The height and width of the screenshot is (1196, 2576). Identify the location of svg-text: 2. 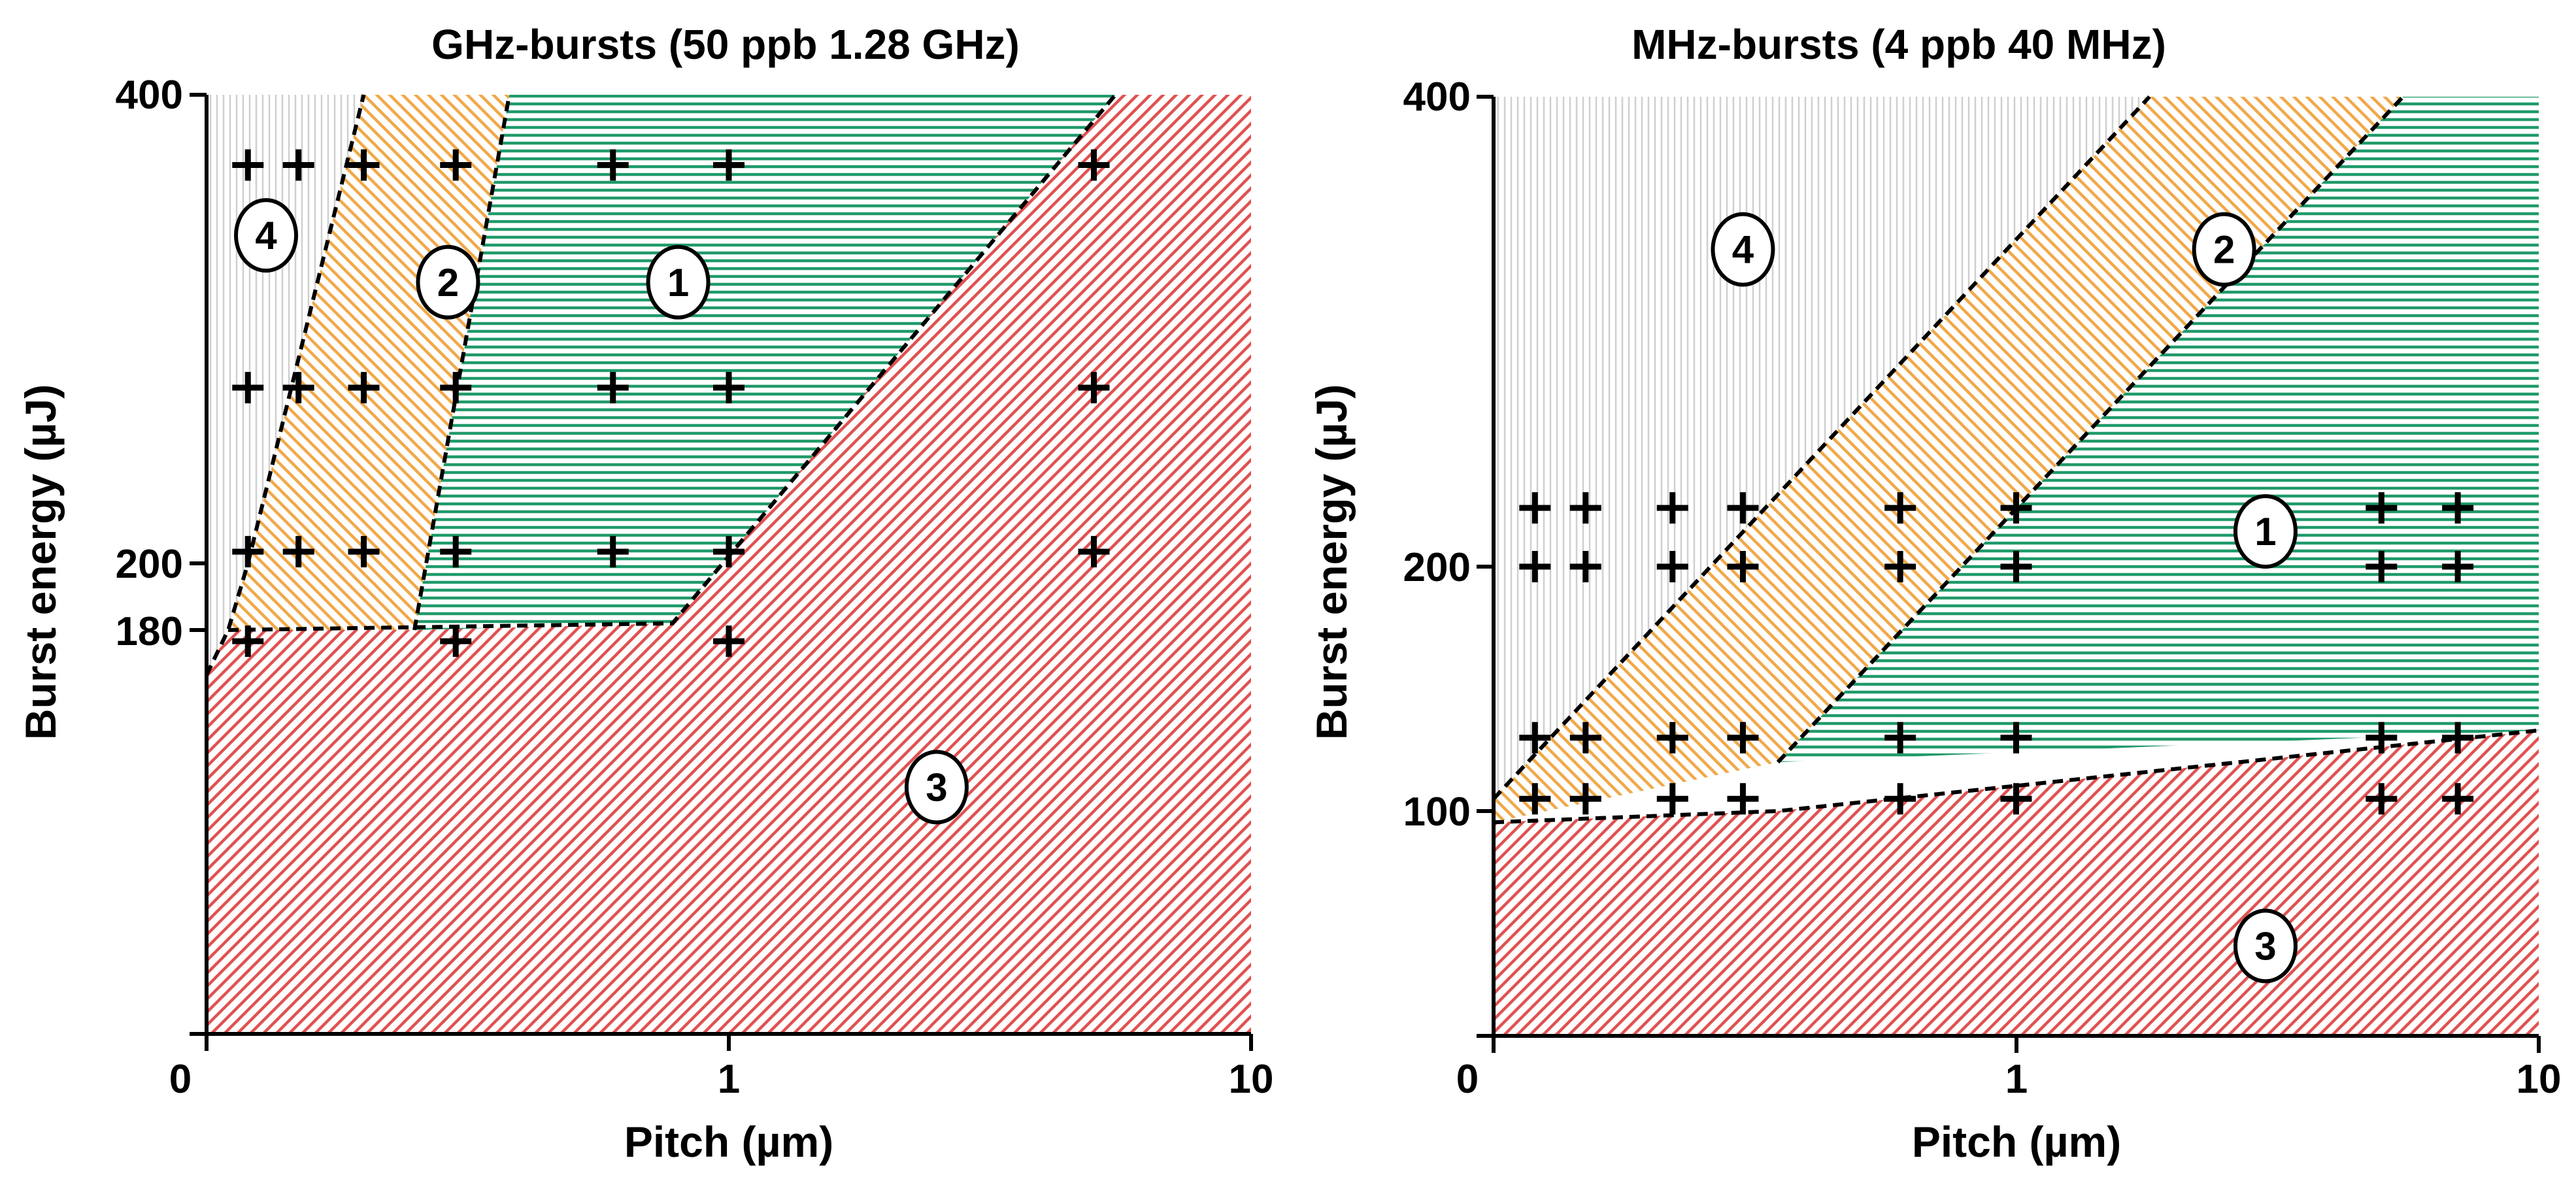
(2224, 250).